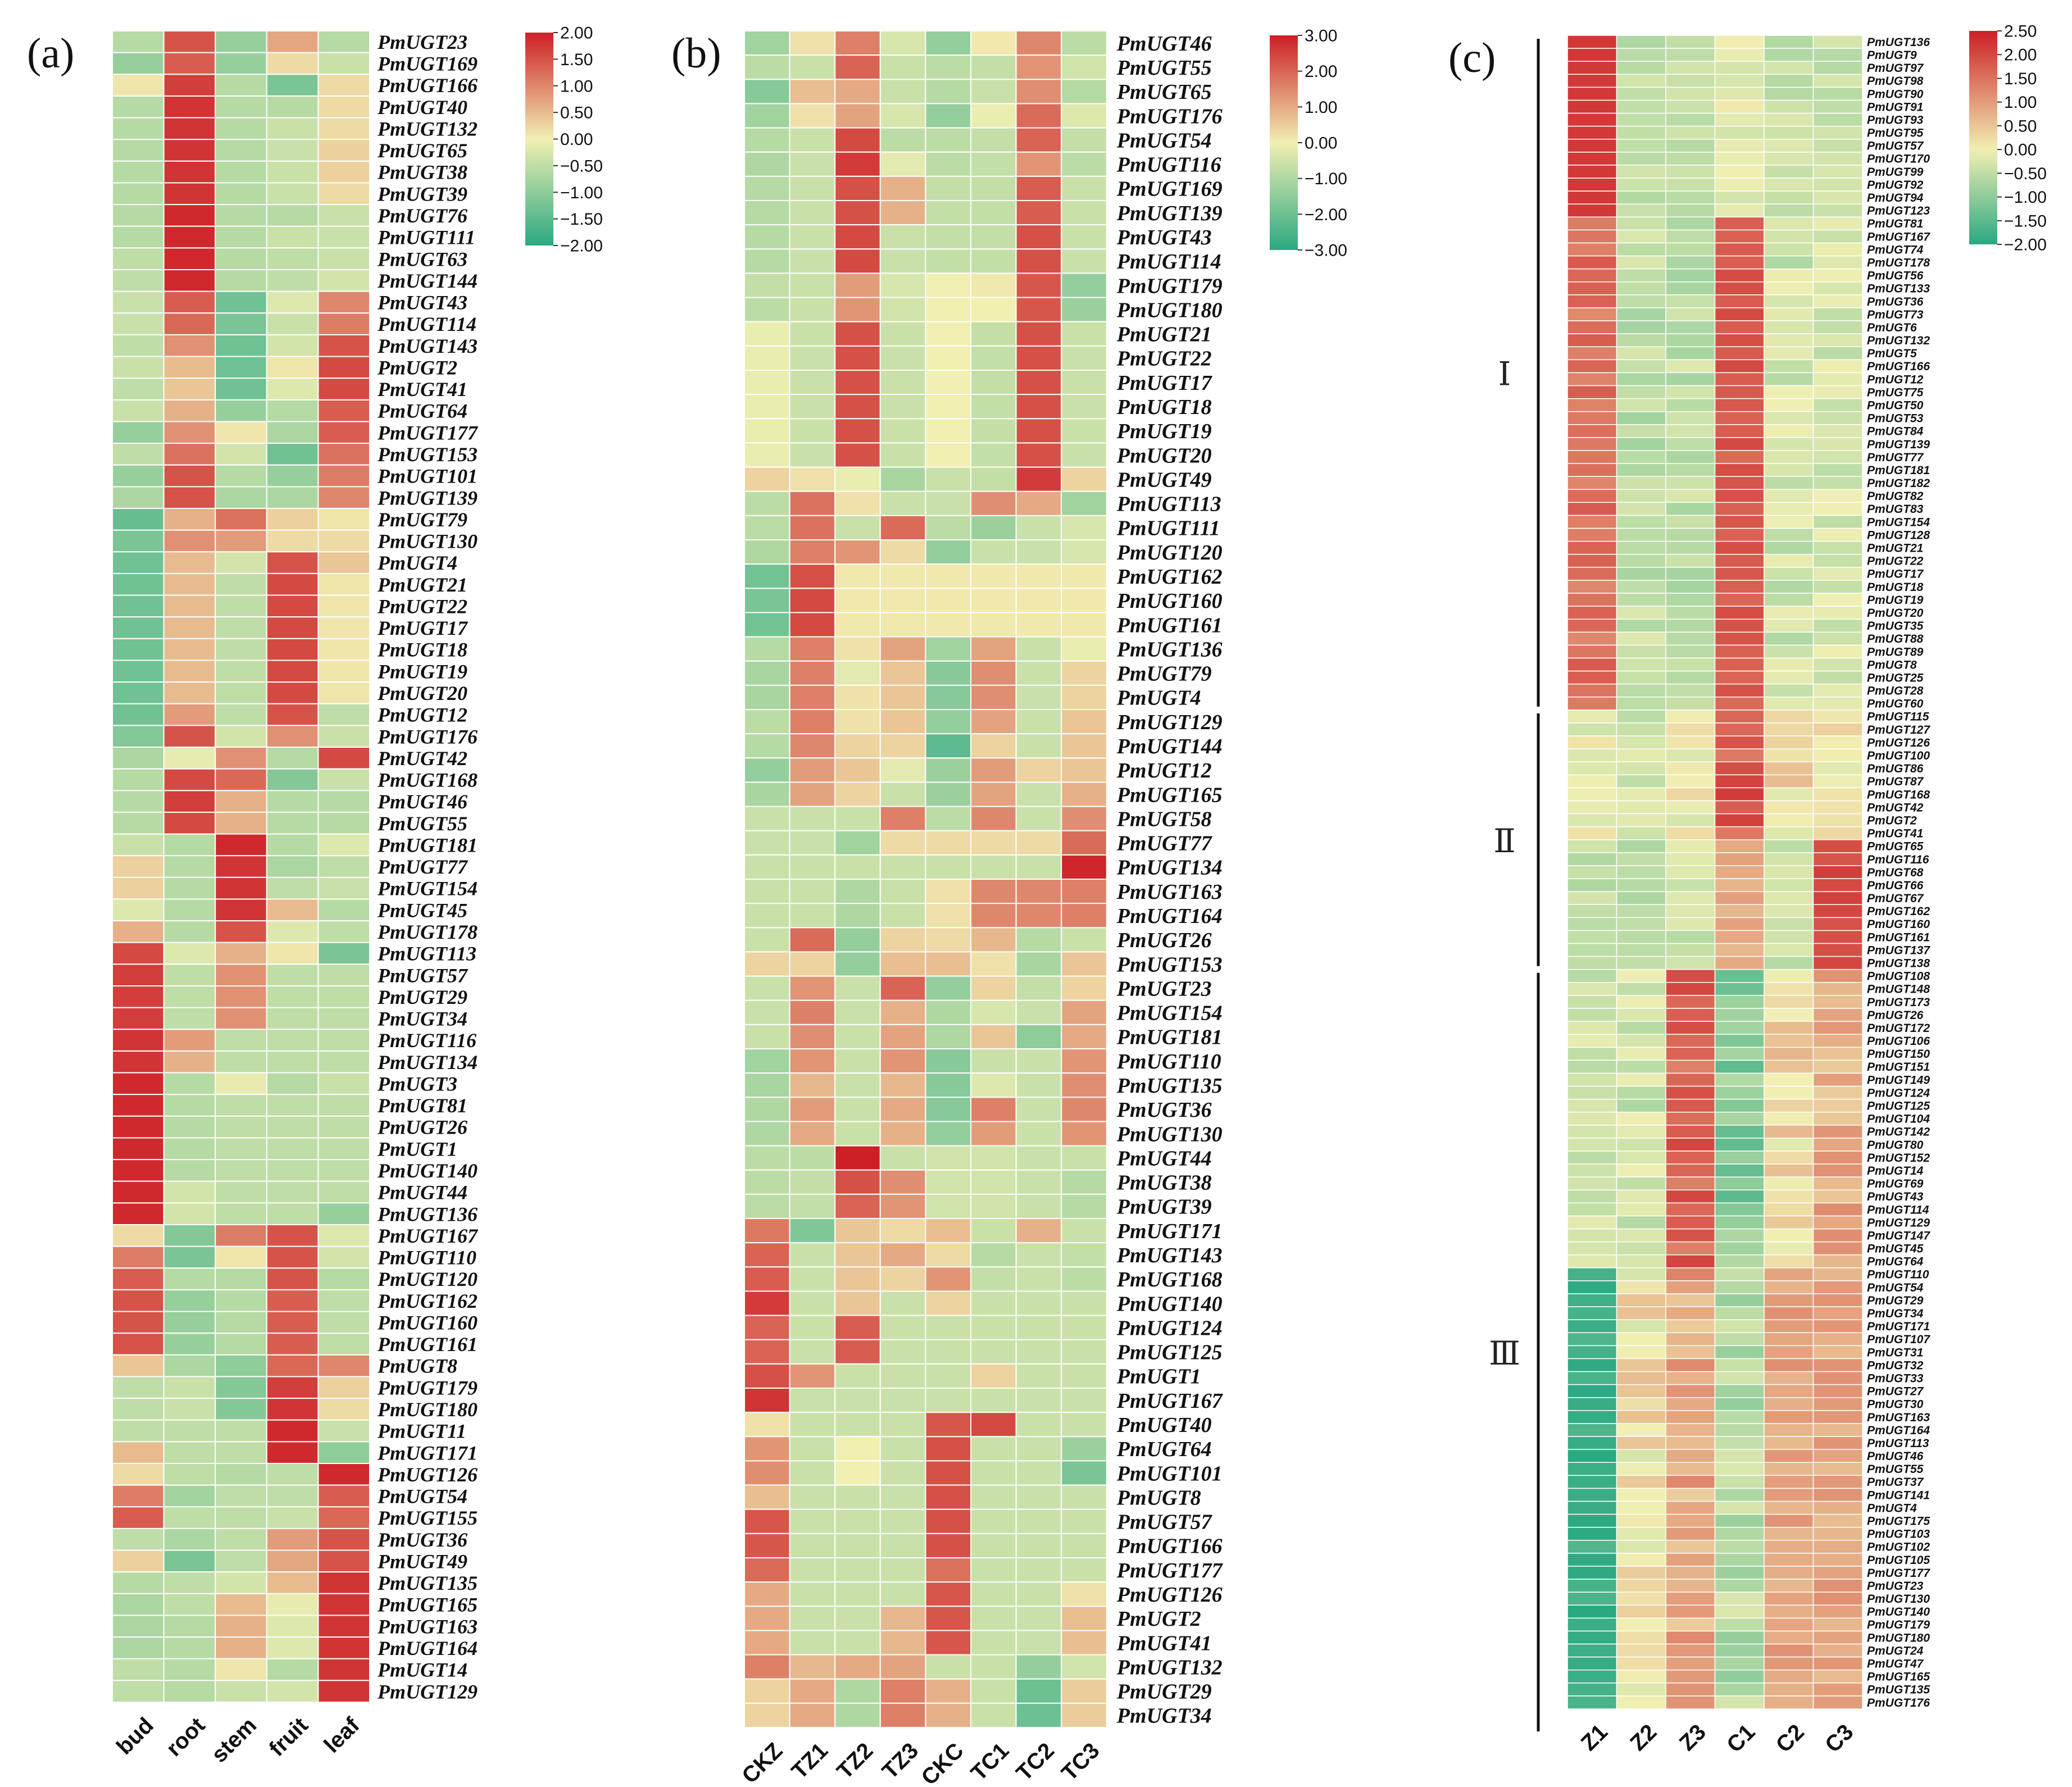 This screenshot has width=2072, height=1787. I want to click on row-label: PmUGT140, so click(1898, 1612).